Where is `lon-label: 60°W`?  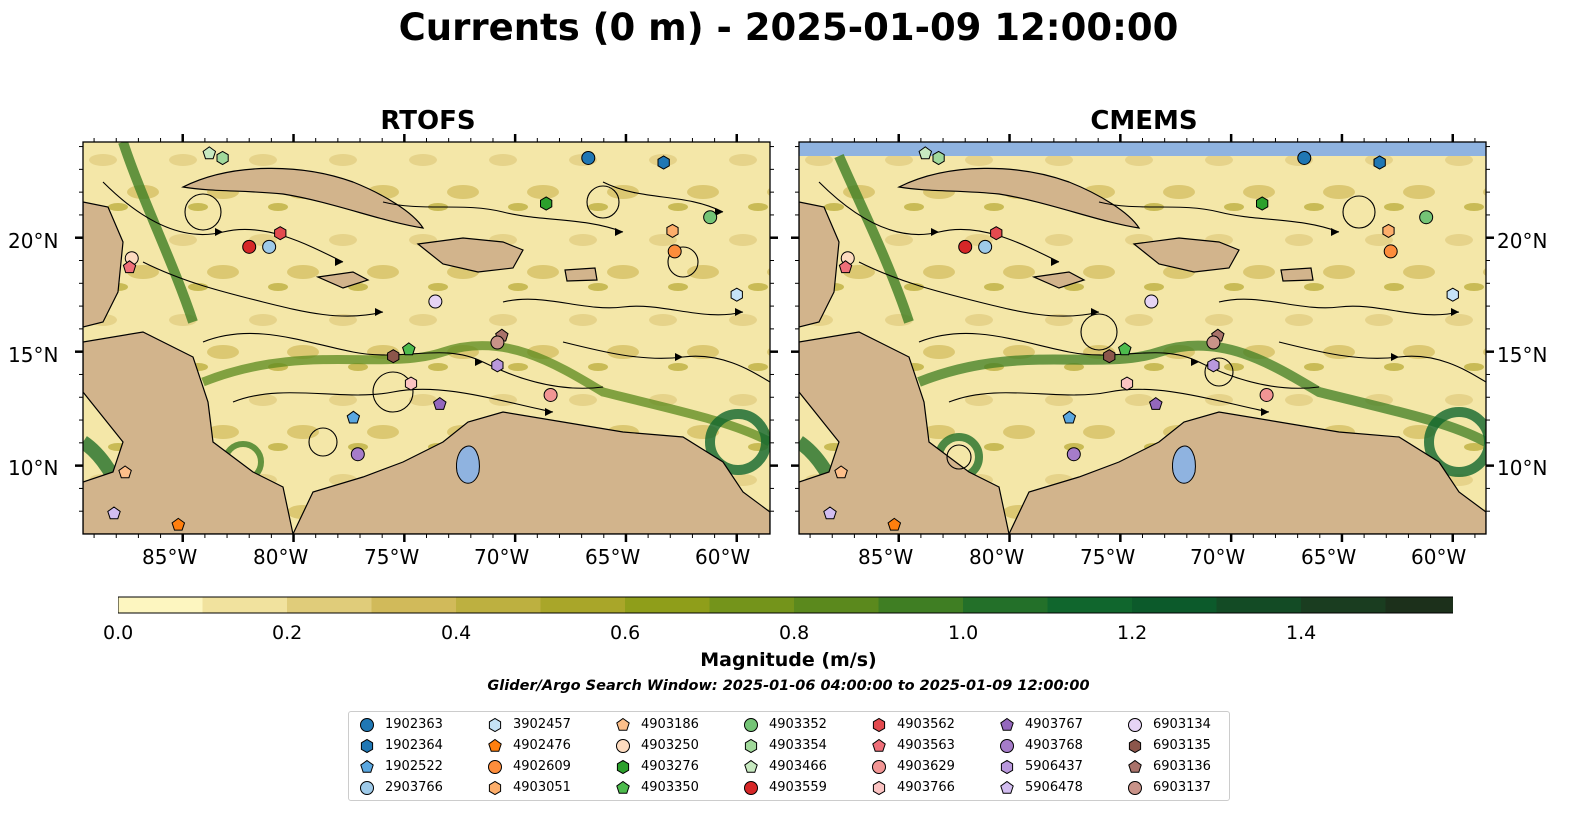
lon-label: 60°W is located at coordinates (1439, 557).